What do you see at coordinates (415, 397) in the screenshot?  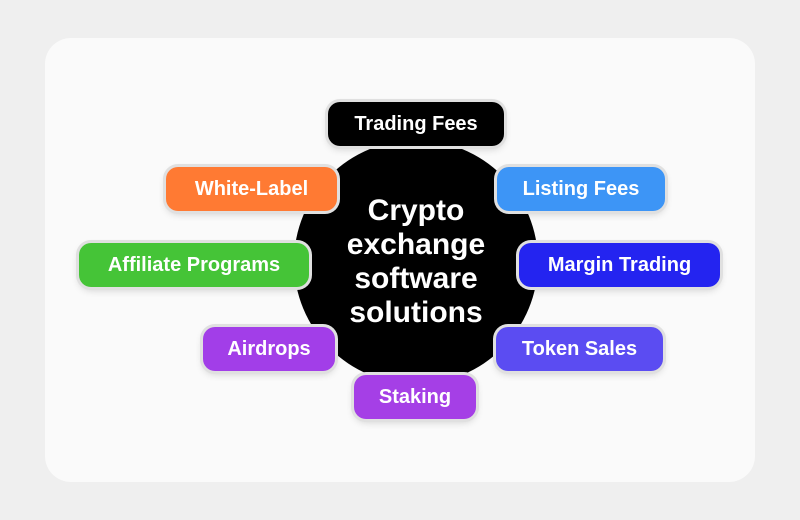 I see `staking-pill: Staking` at bounding box center [415, 397].